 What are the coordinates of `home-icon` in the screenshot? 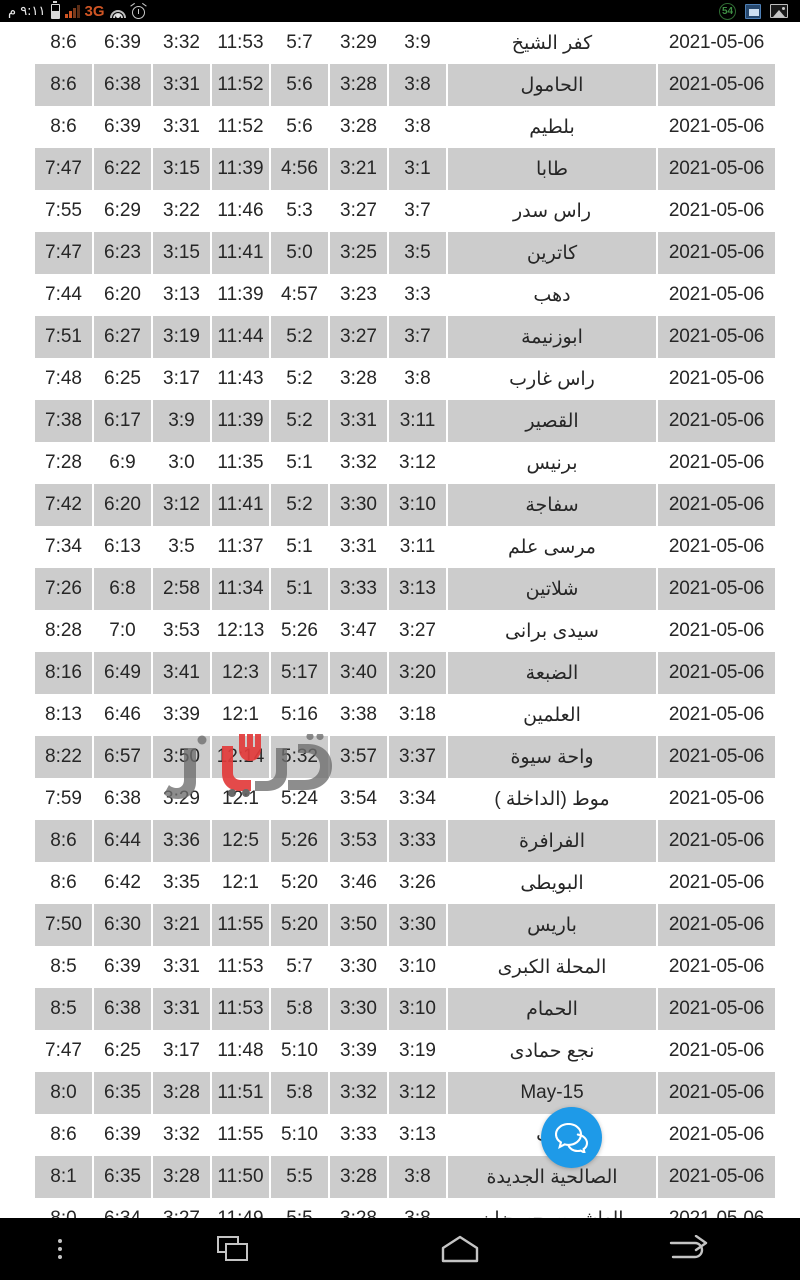 It's located at (460, 1249).